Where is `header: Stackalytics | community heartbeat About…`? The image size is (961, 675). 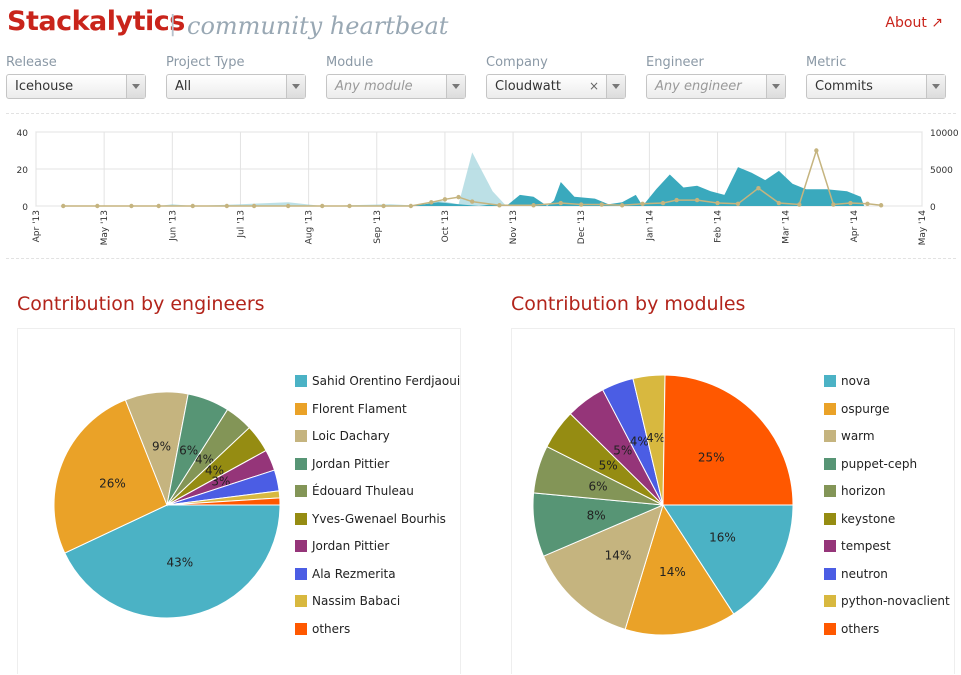
header: Stackalytics | community heartbeat About… is located at coordinates (482, 26).